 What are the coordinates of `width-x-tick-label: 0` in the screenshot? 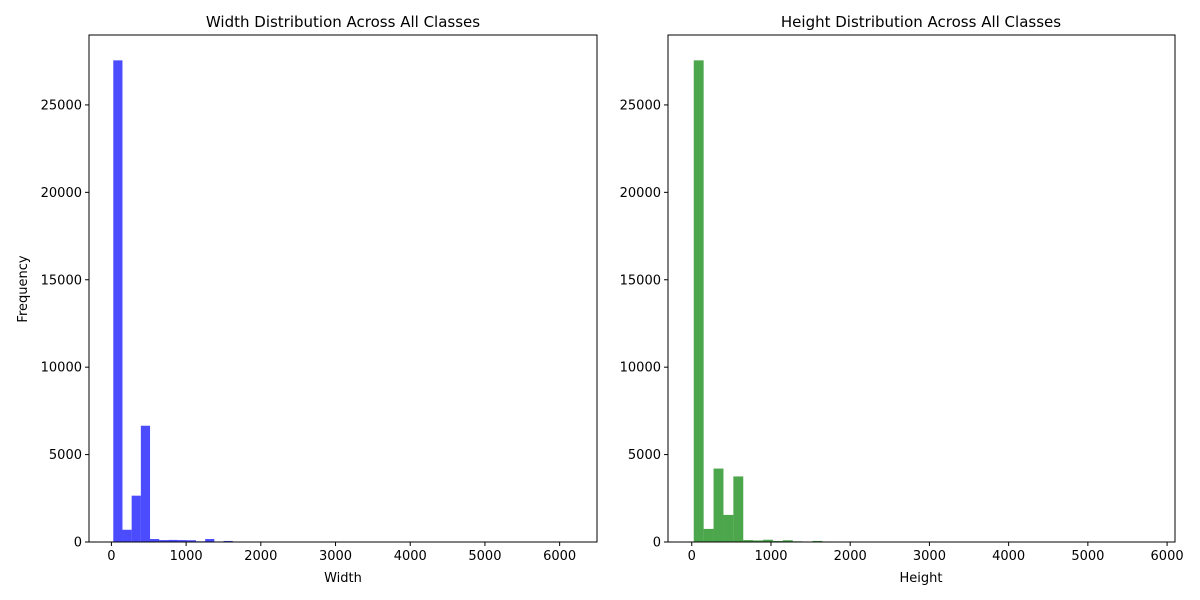 It's located at (111, 556).